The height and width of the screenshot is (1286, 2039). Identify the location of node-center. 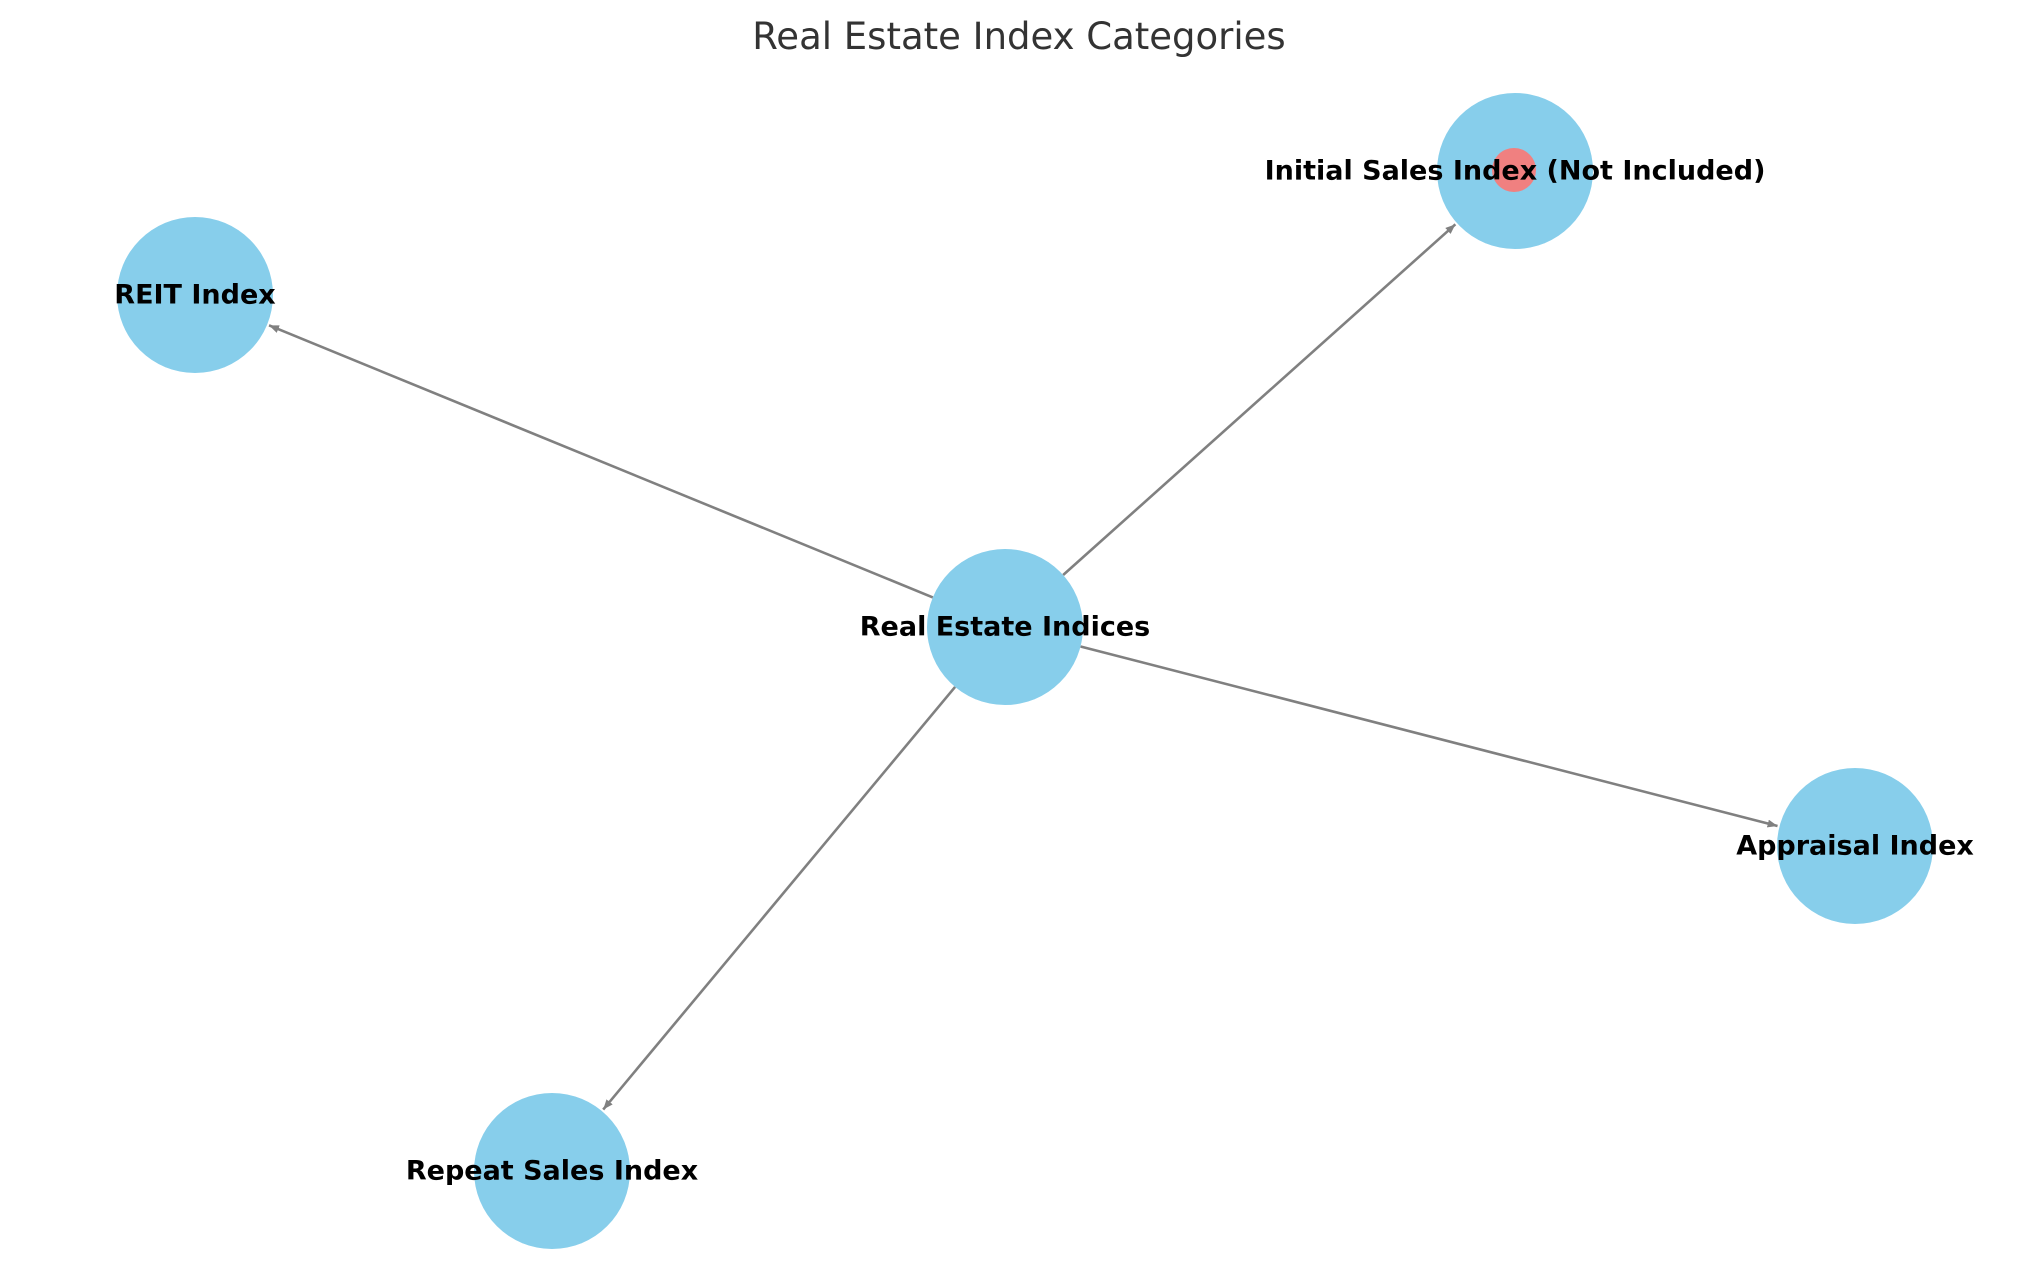
(1005, 627).